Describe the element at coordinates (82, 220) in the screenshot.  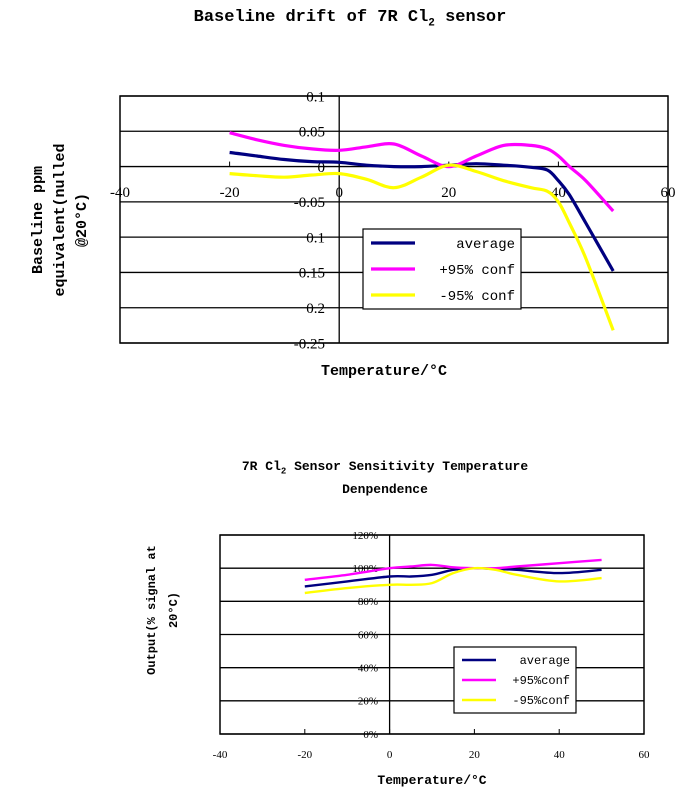
I see `chart1-y-axis-label: @20°C)` at that location.